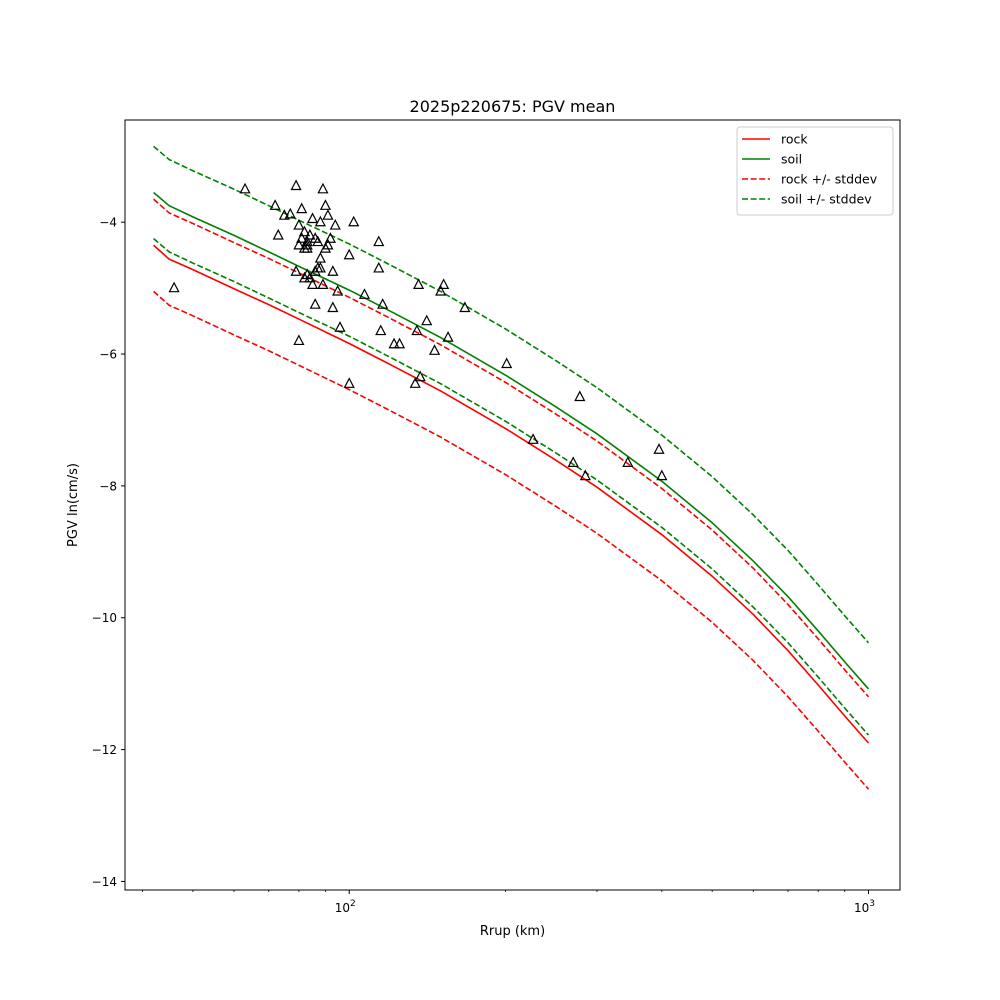 The height and width of the screenshot is (1000, 1000). What do you see at coordinates (513, 106) in the screenshot?
I see `chart-title: 2025p220675: PGV mean` at bounding box center [513, 106].